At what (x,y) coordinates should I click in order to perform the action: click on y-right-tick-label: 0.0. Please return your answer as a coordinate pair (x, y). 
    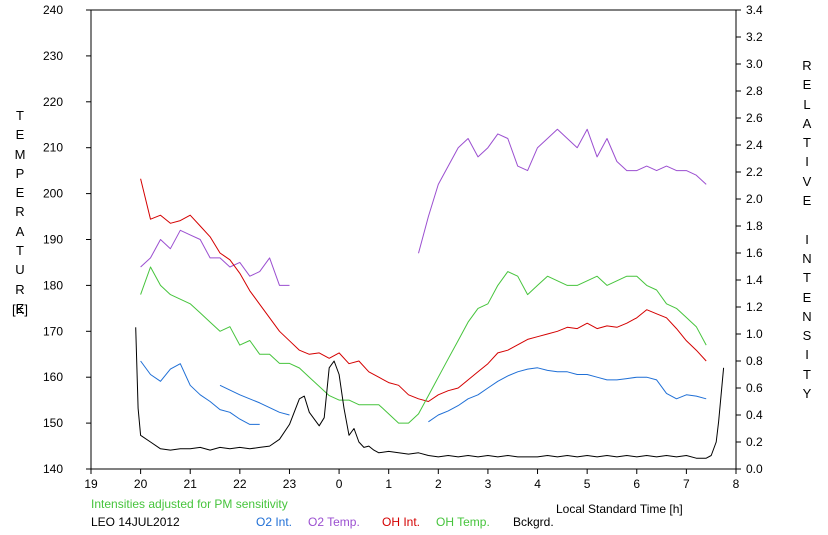
    Looking at the image, I should click on (754, 469).